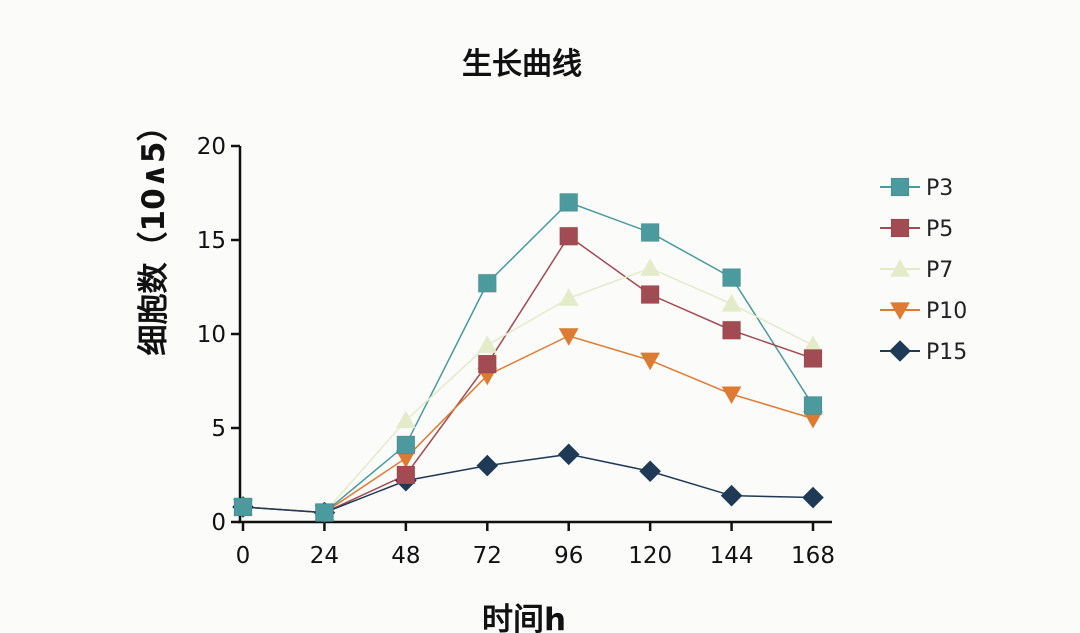 This screenshot has height=633, width=1080. What do you see at coordinates (923, 270) in the screenshot?
I see `legend: P3 P5 P7 P10 P15` at bounding box center [923, 270].